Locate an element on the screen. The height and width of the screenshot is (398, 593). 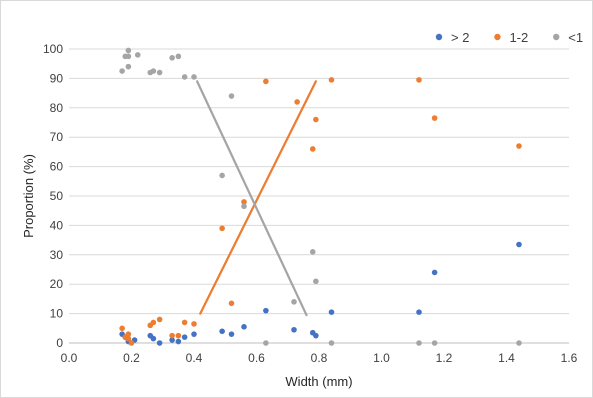
y-tick-label: 70 is located at coordinates (57, 137).